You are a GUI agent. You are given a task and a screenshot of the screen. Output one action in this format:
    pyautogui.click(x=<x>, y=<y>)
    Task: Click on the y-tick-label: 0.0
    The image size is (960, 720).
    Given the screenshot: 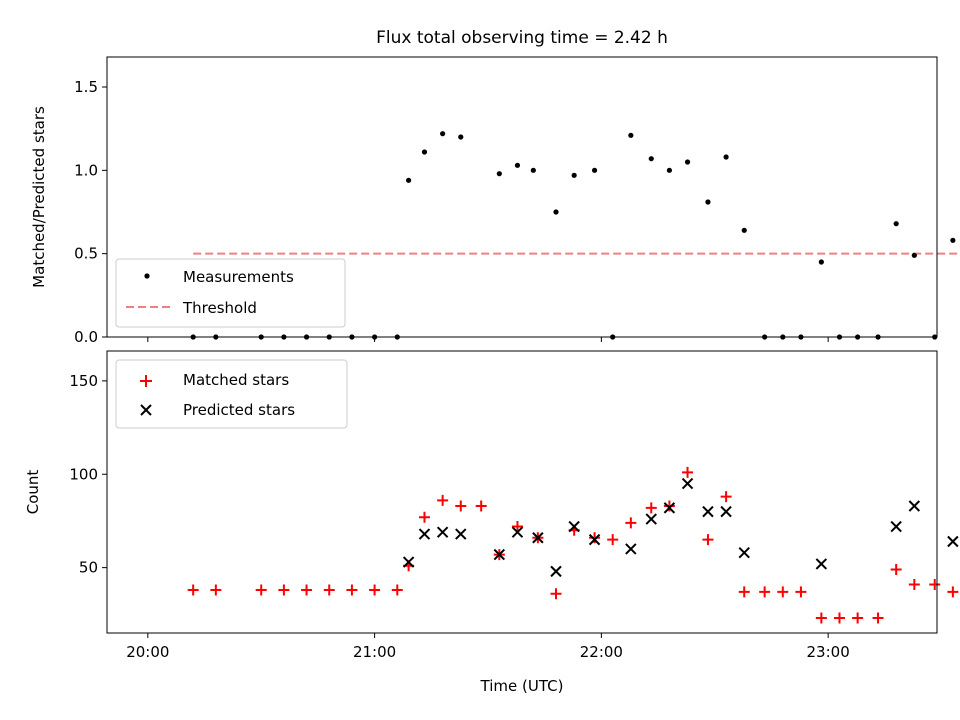 What is the action you would take?
    pyautogui.click(x=86, y=337)
    